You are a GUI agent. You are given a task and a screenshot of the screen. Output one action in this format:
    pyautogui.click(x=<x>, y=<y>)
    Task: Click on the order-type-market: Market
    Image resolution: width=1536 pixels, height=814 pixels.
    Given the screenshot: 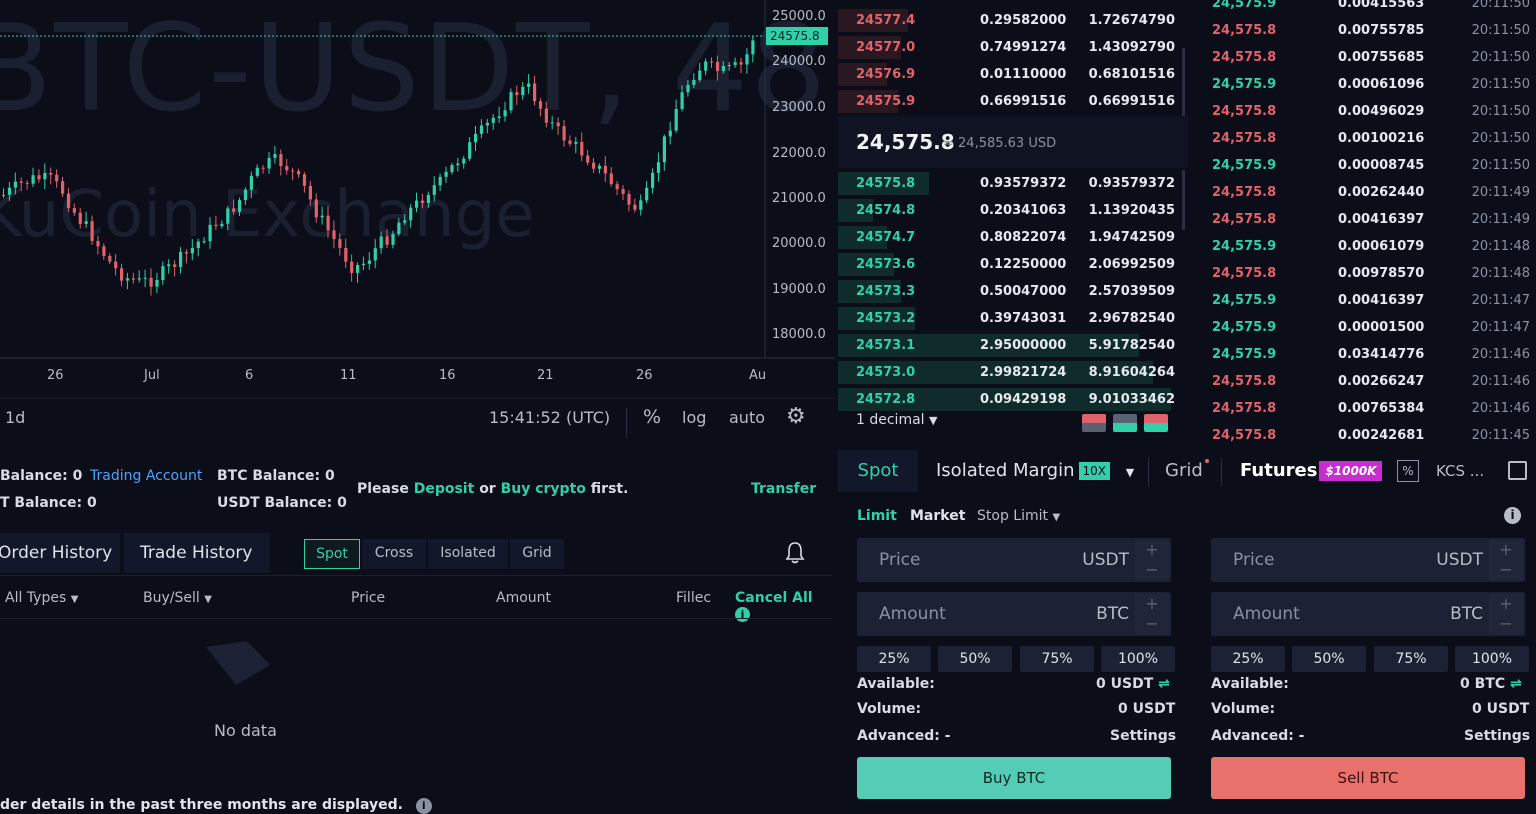 What is the action you would take?
    pyautogui.click(x=938, y=516)
    